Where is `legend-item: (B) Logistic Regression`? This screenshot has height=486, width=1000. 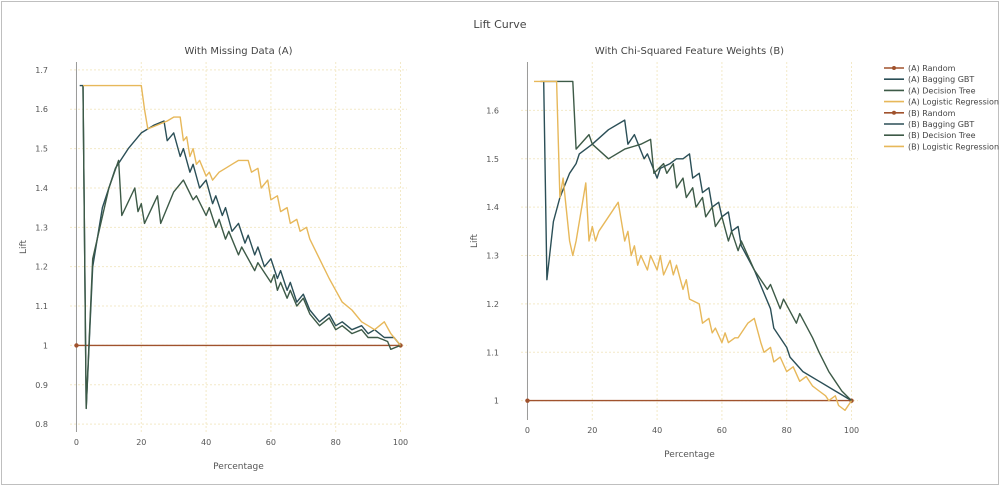 legend-item: (B) Logistic Regression is located at coordinates (941, 146).